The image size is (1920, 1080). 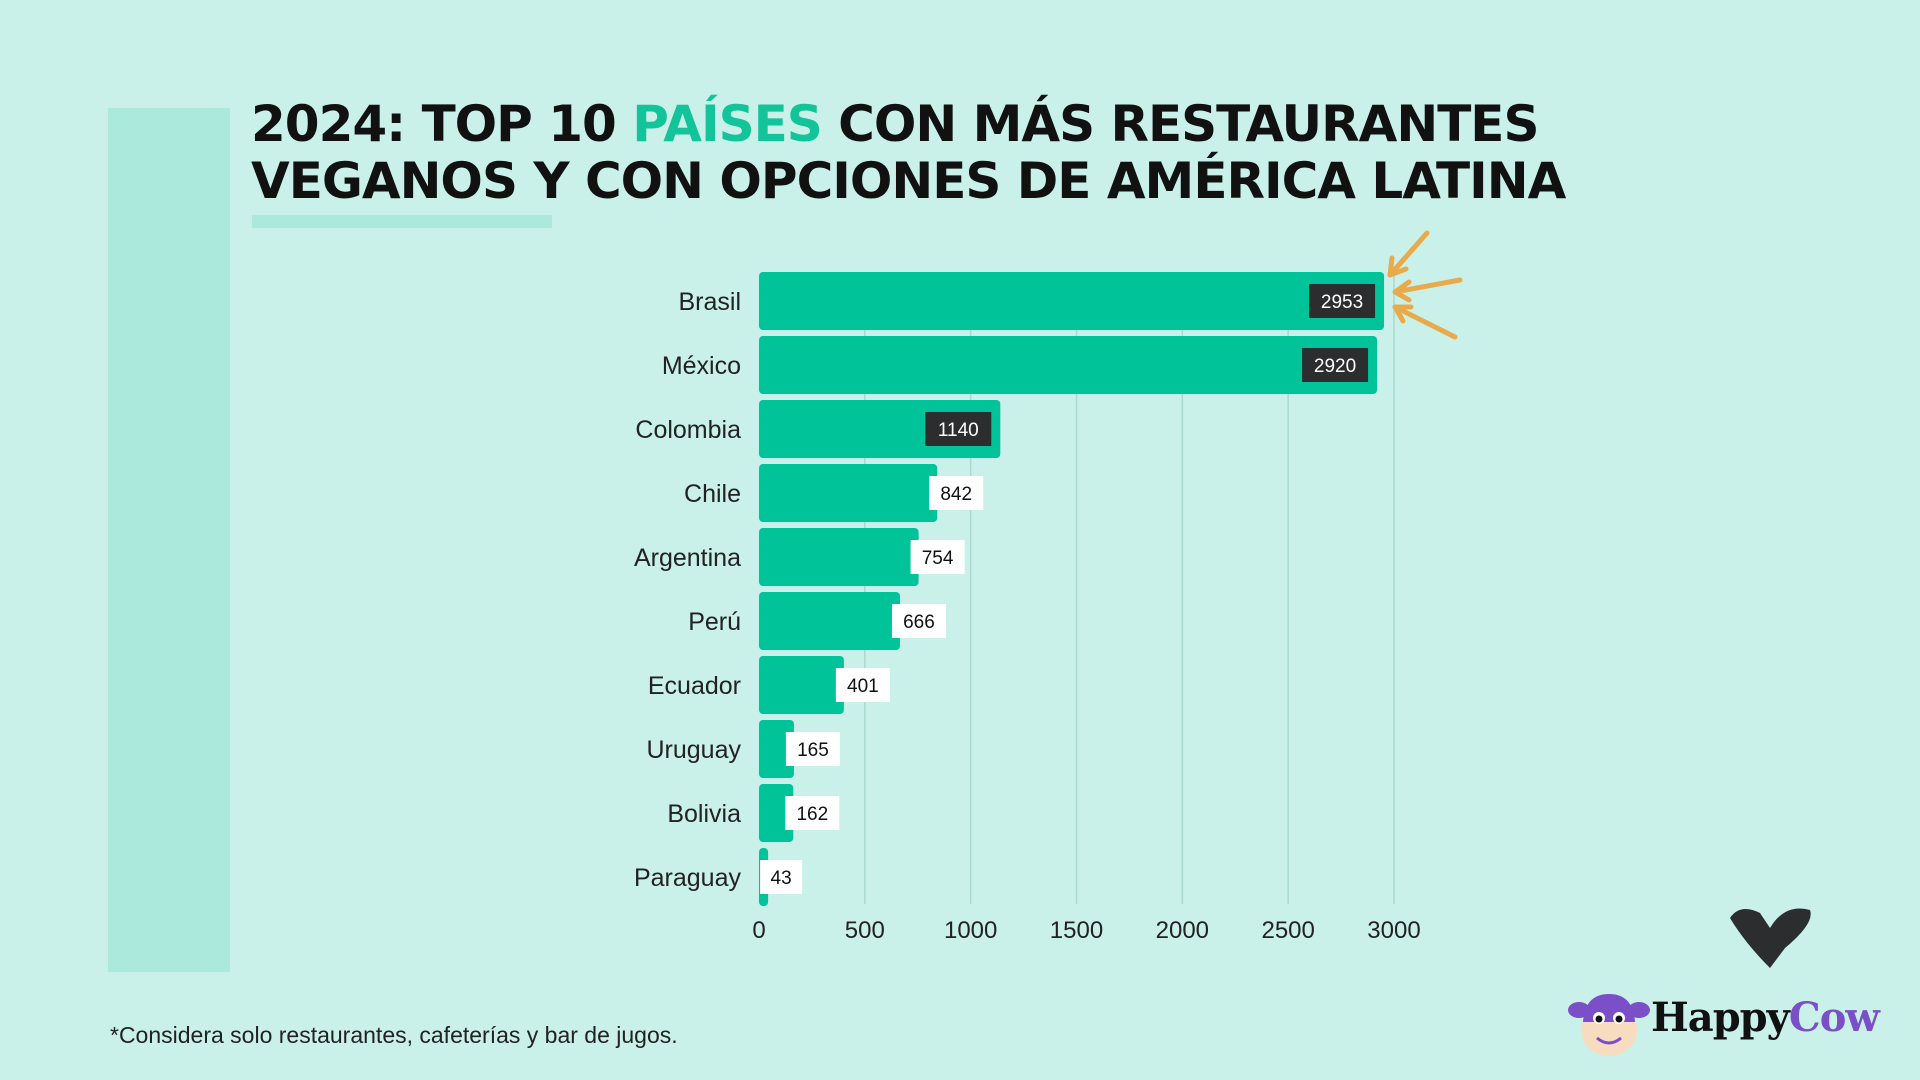 What do you see at coordinates (1770, 938) in the screenshot?
I see `heart-icon` at bounding box center [1770, 938].